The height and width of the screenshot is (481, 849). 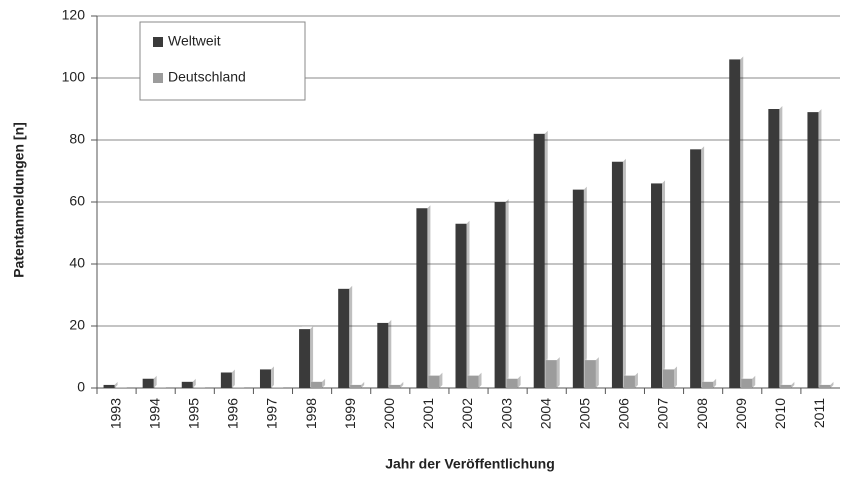 What do you see at coordinates (389, 413) in the screenshot?
I see `x-tick-label: 2000` at bounding box center [389, 413].